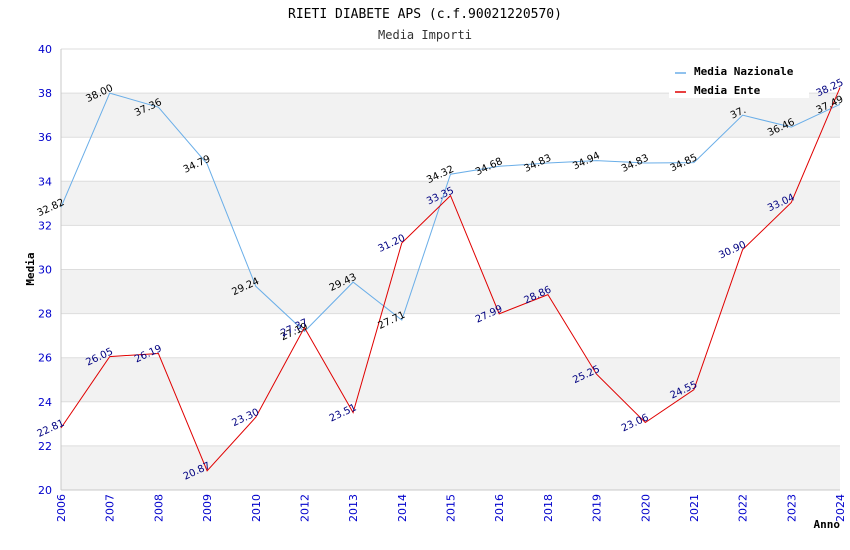 The width and height of the screenshot is (850, 550). Describe the element at coordinates (45, 446) in the screenshot. I see `y-tick-label: 22` at that location.